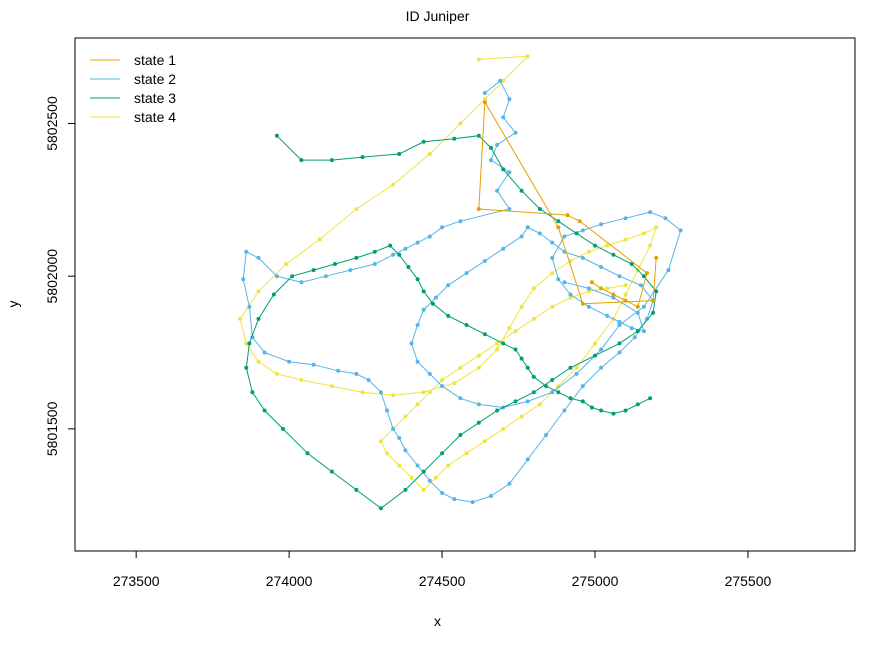 This screenshot has width=875, height=650. What do you see at coordinates (155, 60) in the screenshot?
I see `legend-label: state 1` at bounding box center [155, 60].